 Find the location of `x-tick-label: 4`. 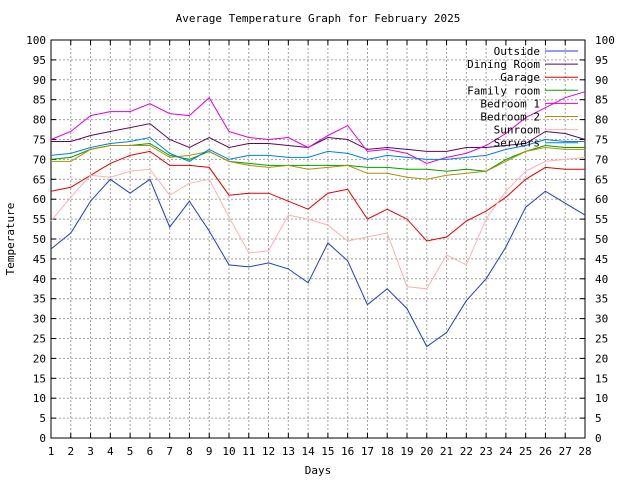

x-tick-label: 4 is located at coordinates (110, 451).